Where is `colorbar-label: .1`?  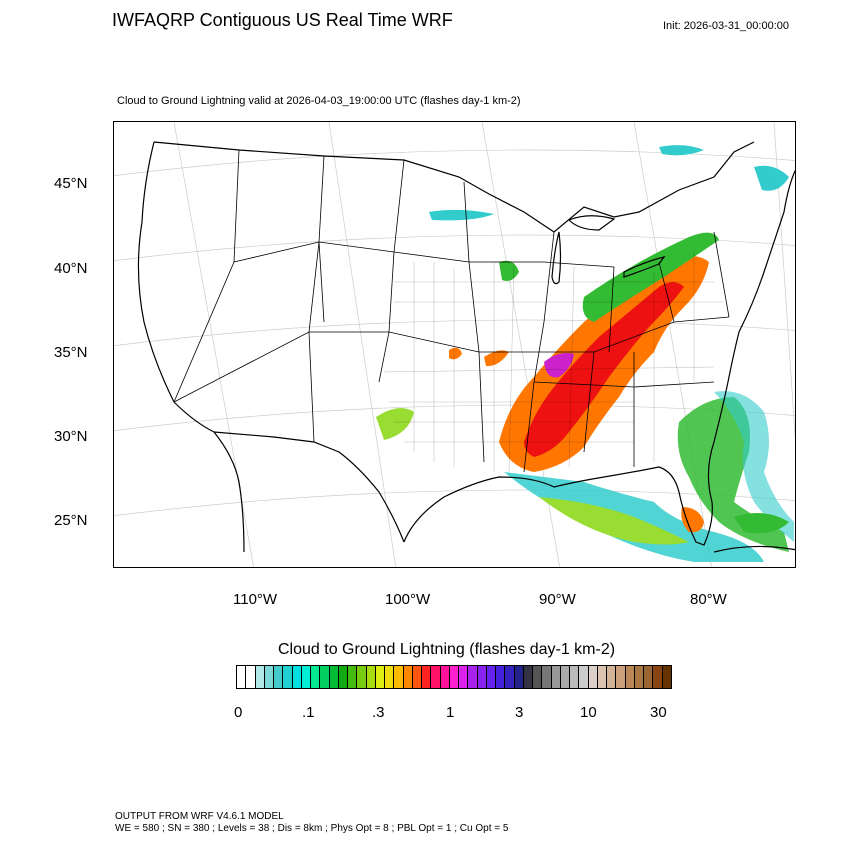
colorbar-label: .1 is located at coordinates (308, 712).